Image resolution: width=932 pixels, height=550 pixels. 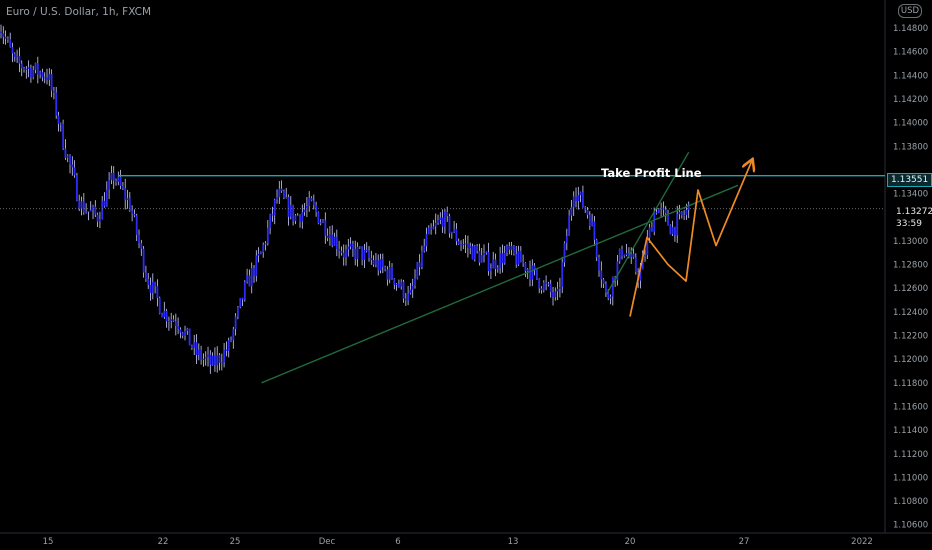 What do you see at coordinates (327, 542) in the screenshot?
I see `x-tick-label: Dec` at bounding box center [327, 542].